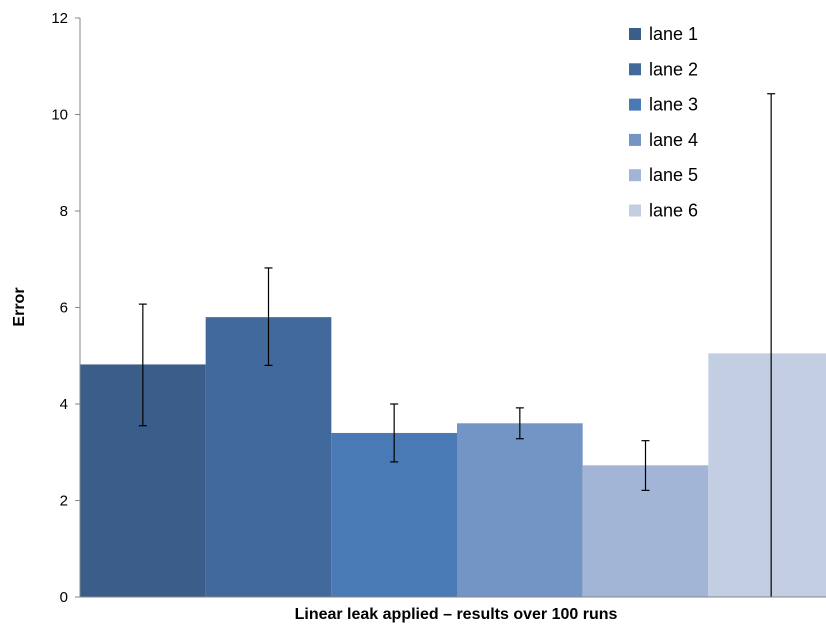 This screenshot has width=826, height=626. What do you see at coordinates (663, 122) in the screenshot?
I see `legend: lane 1 lane 2 lane 3 lane 4 lane 5 lane 6` at bounding box center [663, 122].